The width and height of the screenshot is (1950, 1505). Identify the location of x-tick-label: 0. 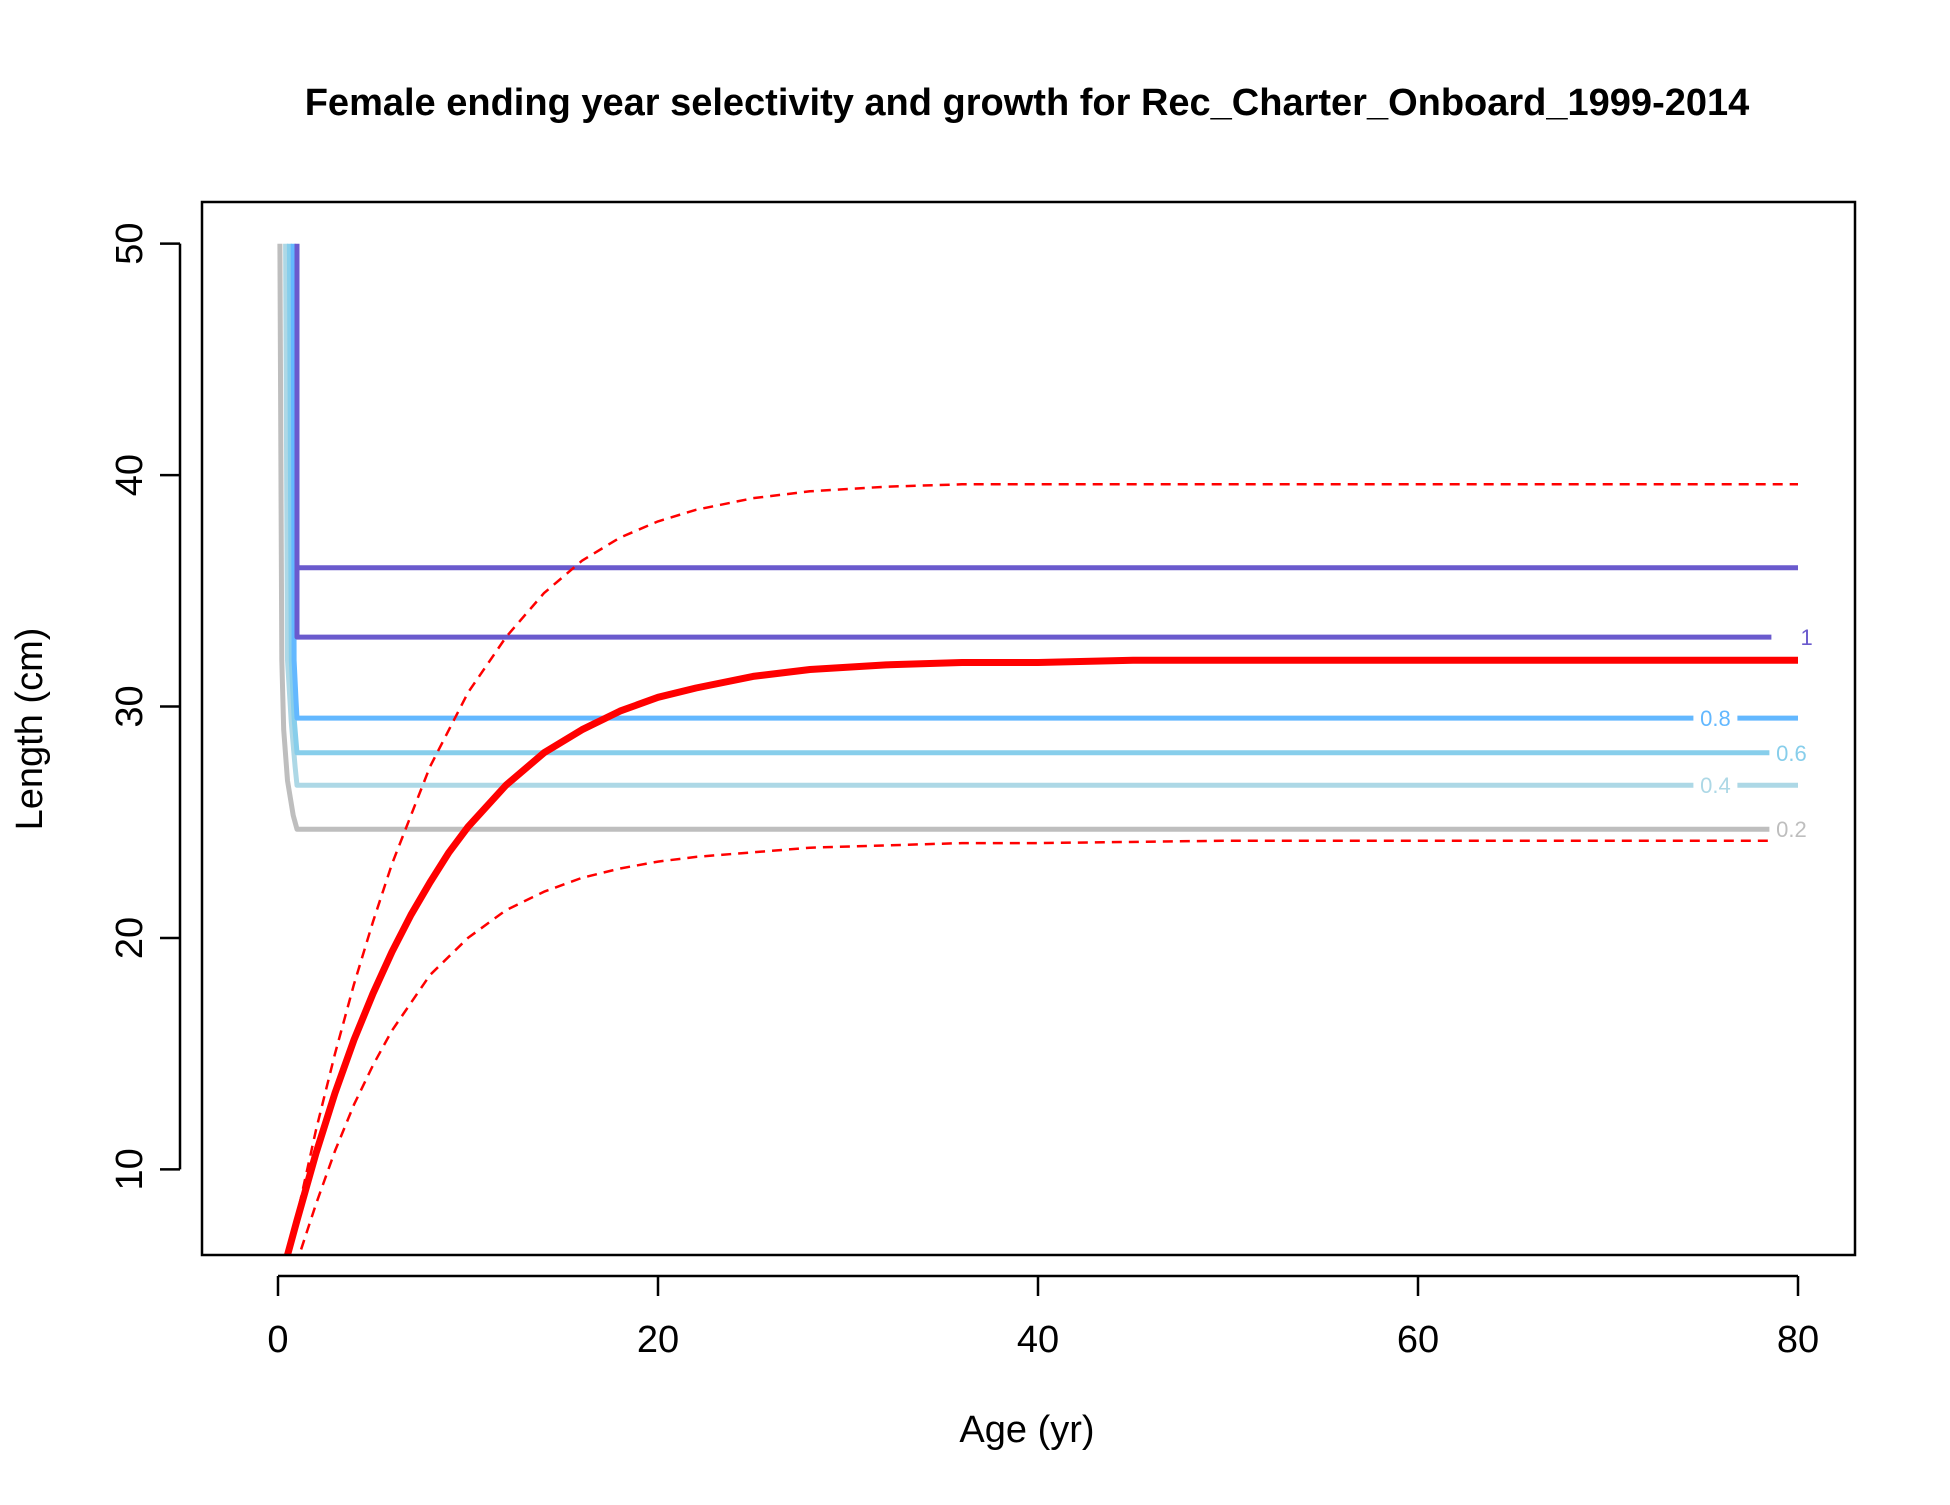
(277, 1340).